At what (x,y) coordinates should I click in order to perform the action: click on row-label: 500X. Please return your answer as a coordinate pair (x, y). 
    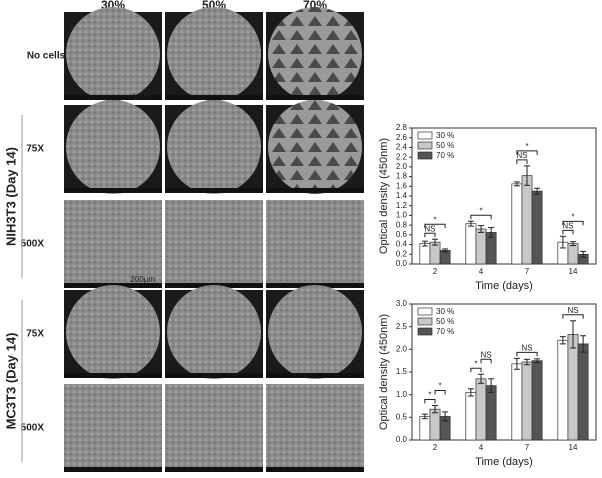
    Looking at the image, I should click on (33, 428).